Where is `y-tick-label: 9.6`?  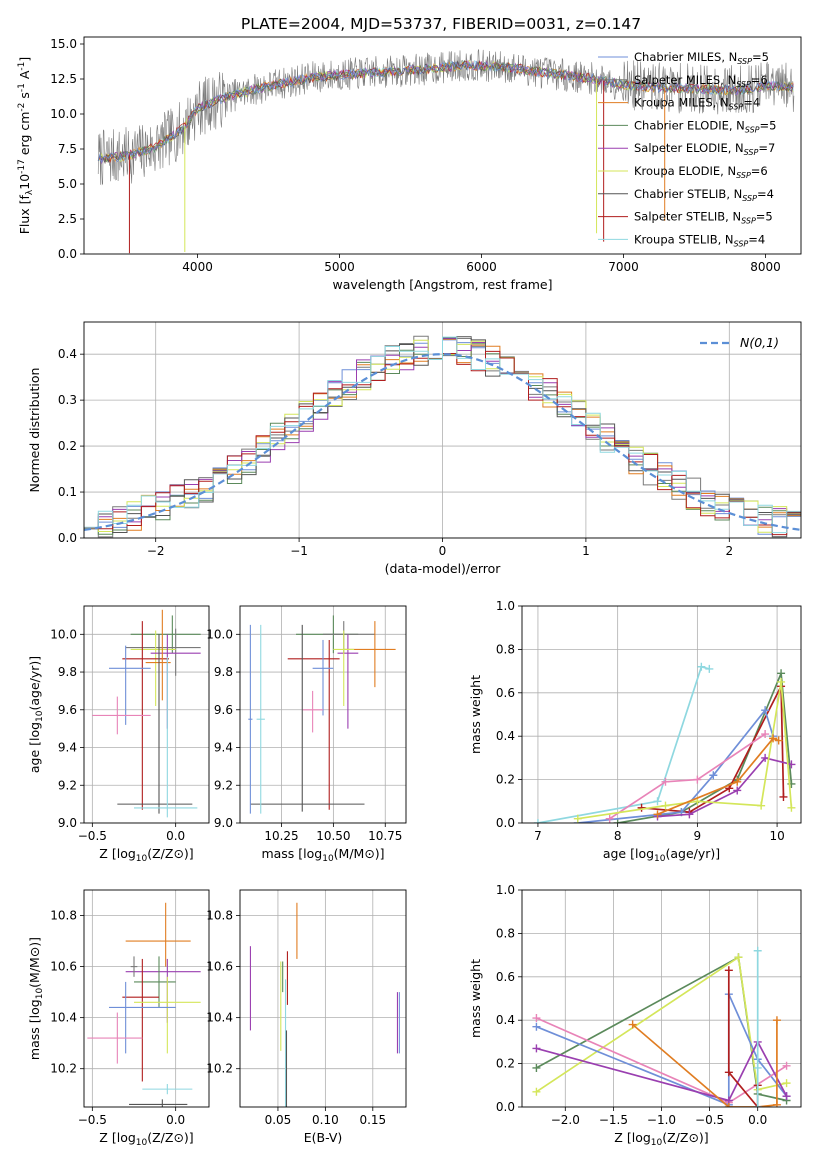 y-tick-label: 9.6 is located at coordinates (223, 710).